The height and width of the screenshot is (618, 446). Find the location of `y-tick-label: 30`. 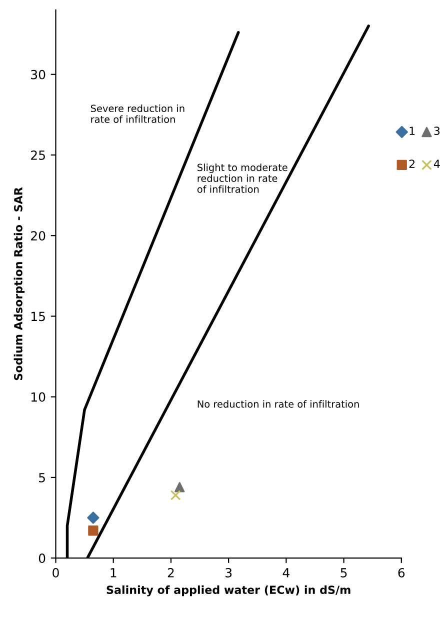

y-tick-label: 30 is located at coordinates (38, 75).